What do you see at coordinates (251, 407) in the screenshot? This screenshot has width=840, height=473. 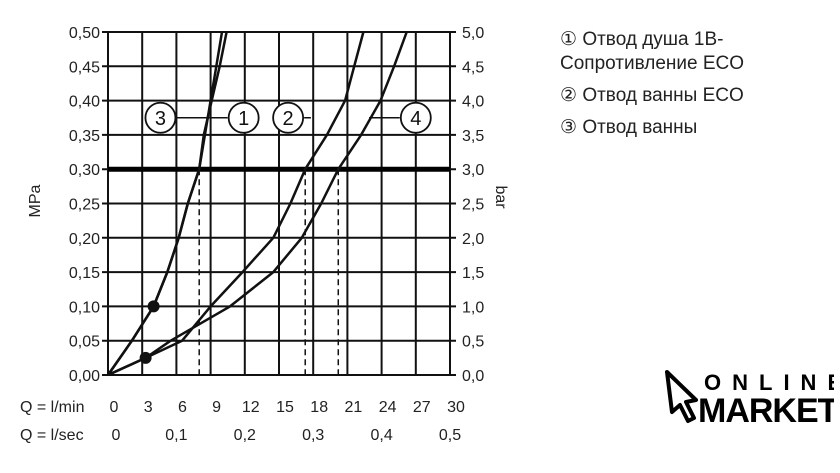 I see `x-tick-lmin: 12` at bounding box center [251, 407].